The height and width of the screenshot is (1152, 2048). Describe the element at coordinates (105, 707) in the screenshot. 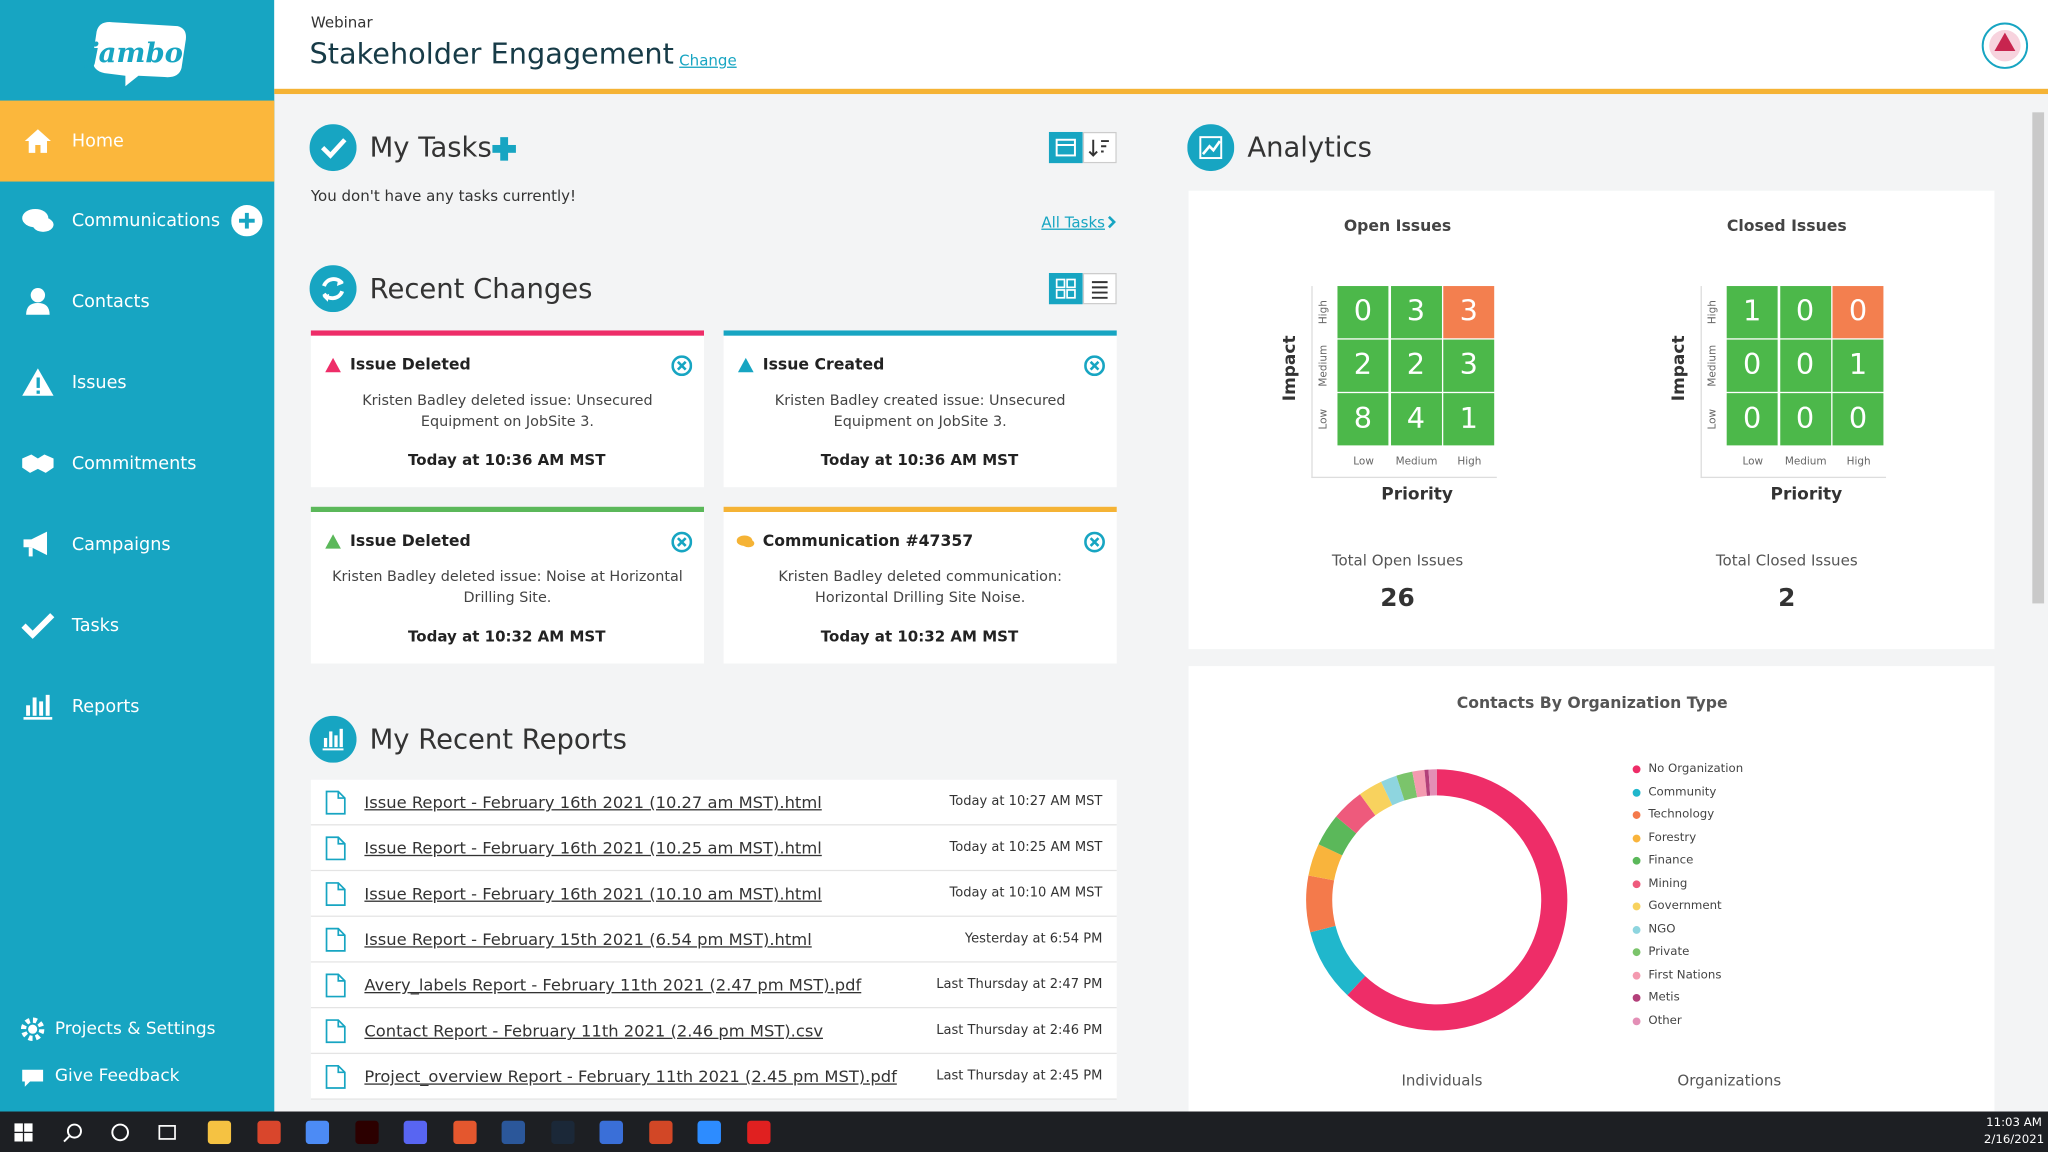

I see `nav-item: Reports` at that location.